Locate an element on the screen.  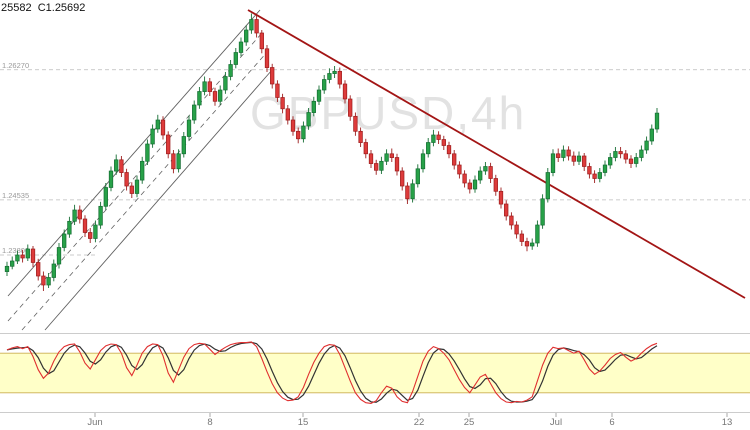
stoch-band is located at coordinates (375, 373).